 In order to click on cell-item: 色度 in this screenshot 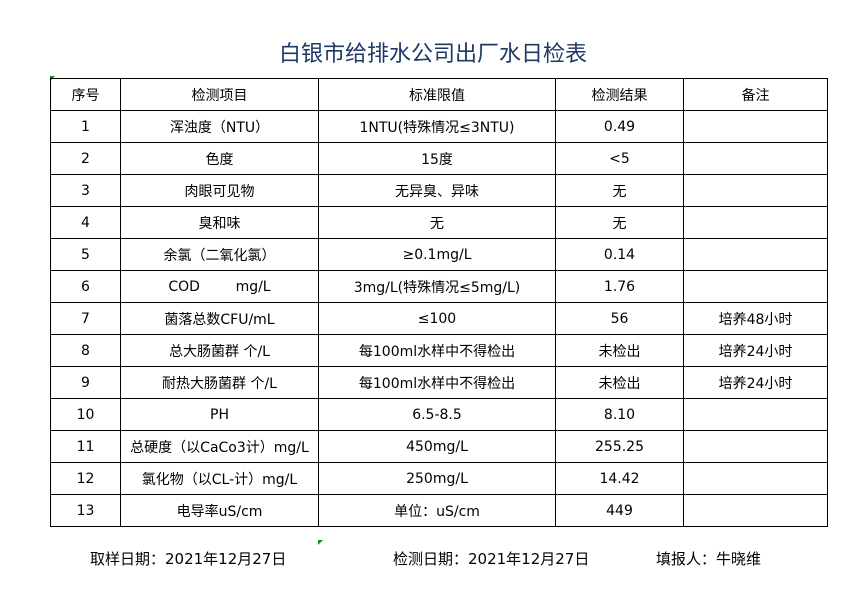, I will do `click(219, 158)`.